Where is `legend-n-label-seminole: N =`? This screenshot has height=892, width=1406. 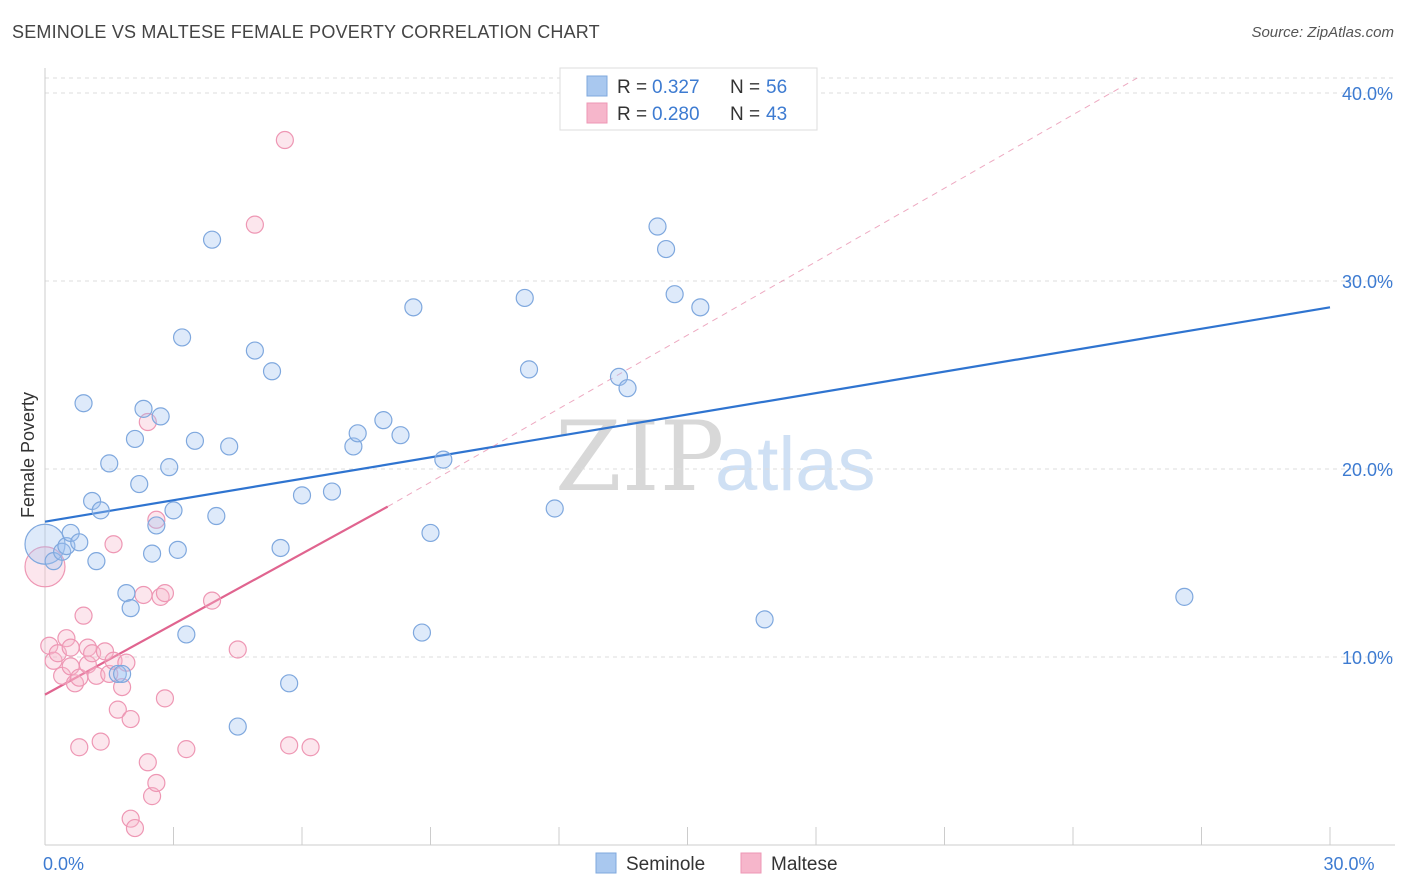 legend-n-label-seminole: N = is located at coordinates (745, 87).